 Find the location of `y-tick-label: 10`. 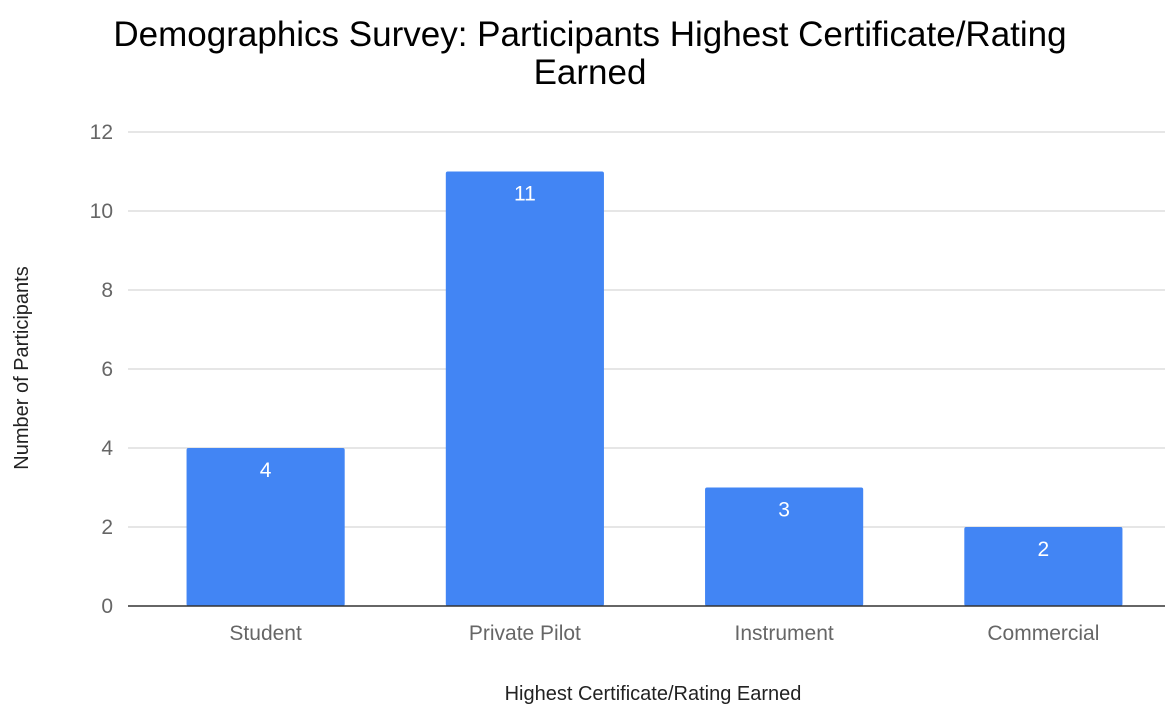

y-tick-label: 10 is located at coordinates (101, 211).